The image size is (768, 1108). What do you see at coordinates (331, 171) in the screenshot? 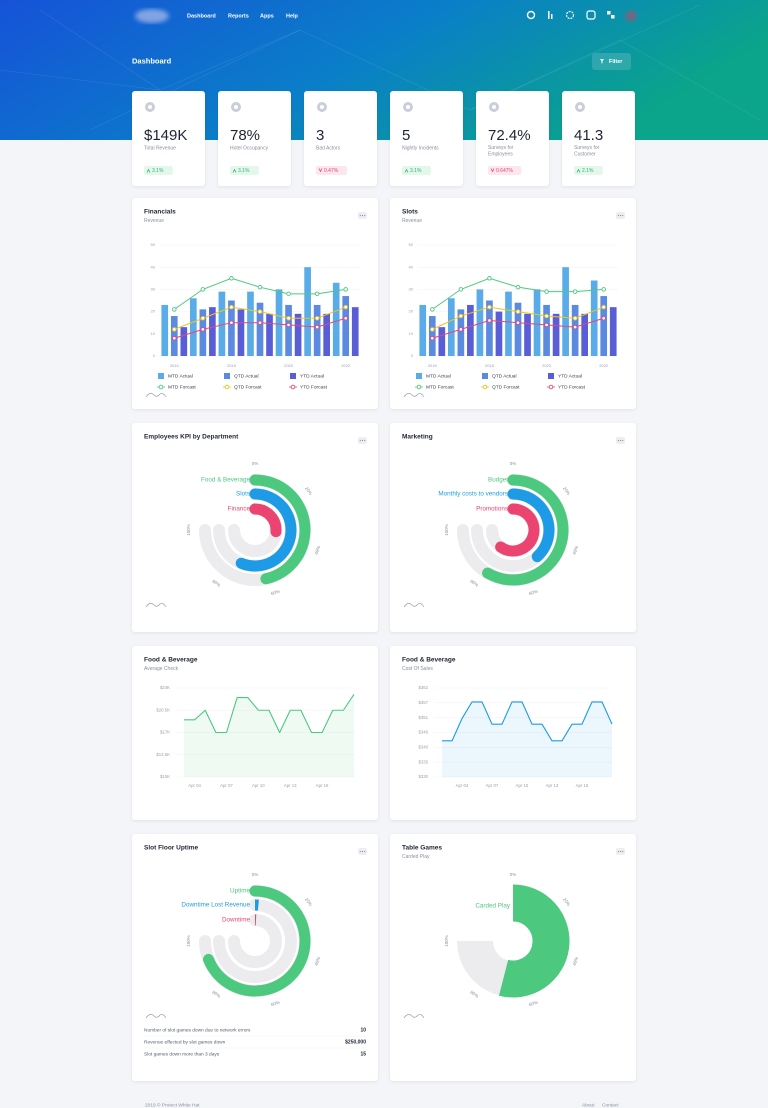
I see `kpi-change: 0.47%` at bounding box center [331, 171].